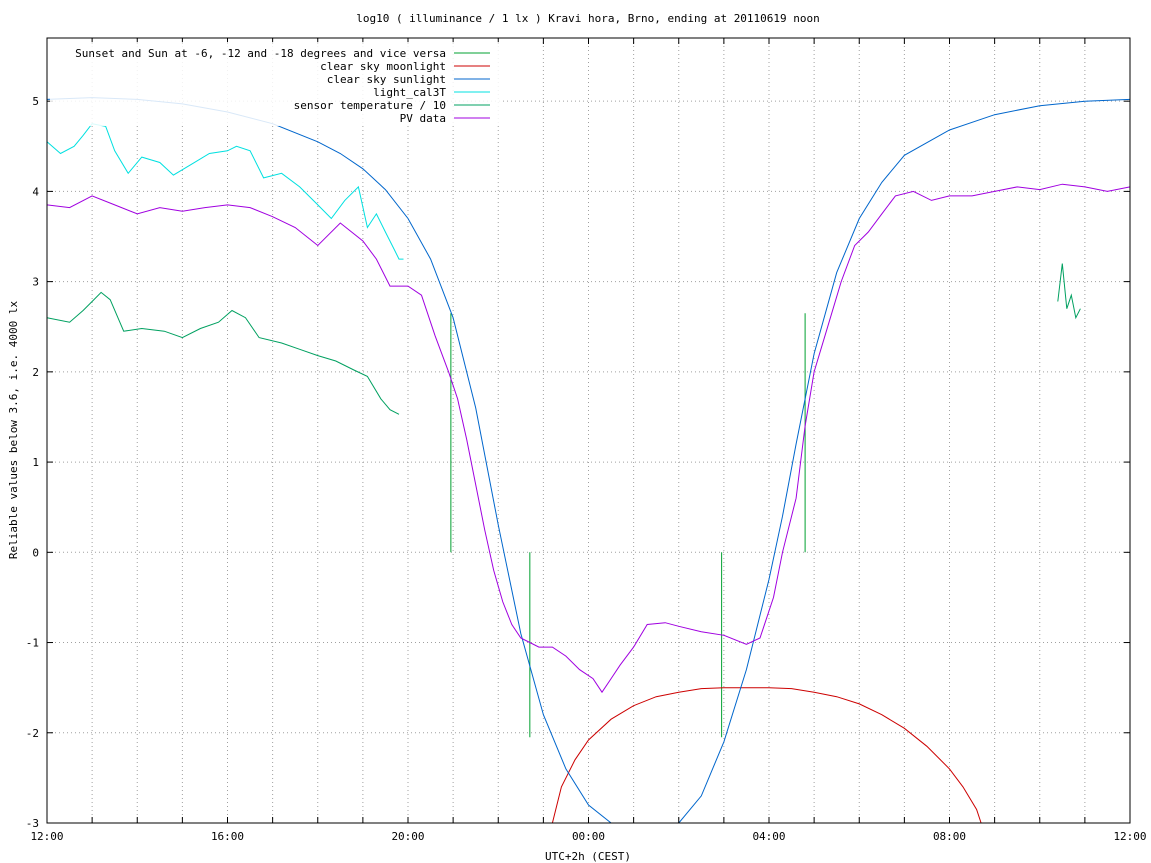 This screenshot has width=1151, height=863. What do you see at coordinates (227, 836) in the screenshot?
I see `x-tick-label: 16:00` at bounding box center [227, 836].